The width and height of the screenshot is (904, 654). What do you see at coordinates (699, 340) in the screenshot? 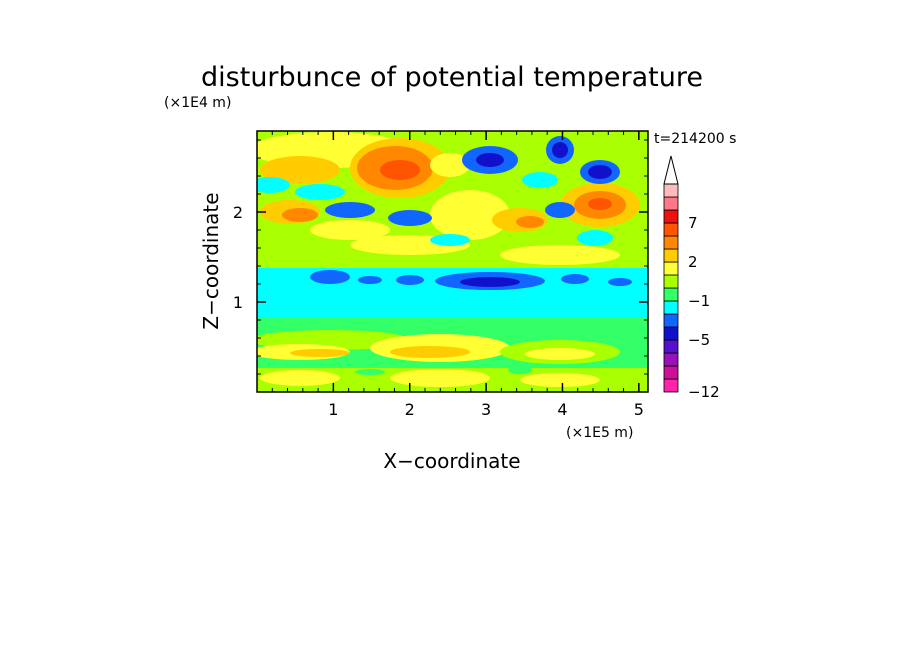
I see `colorbar-label: −5` at bounding box center [699, 340].